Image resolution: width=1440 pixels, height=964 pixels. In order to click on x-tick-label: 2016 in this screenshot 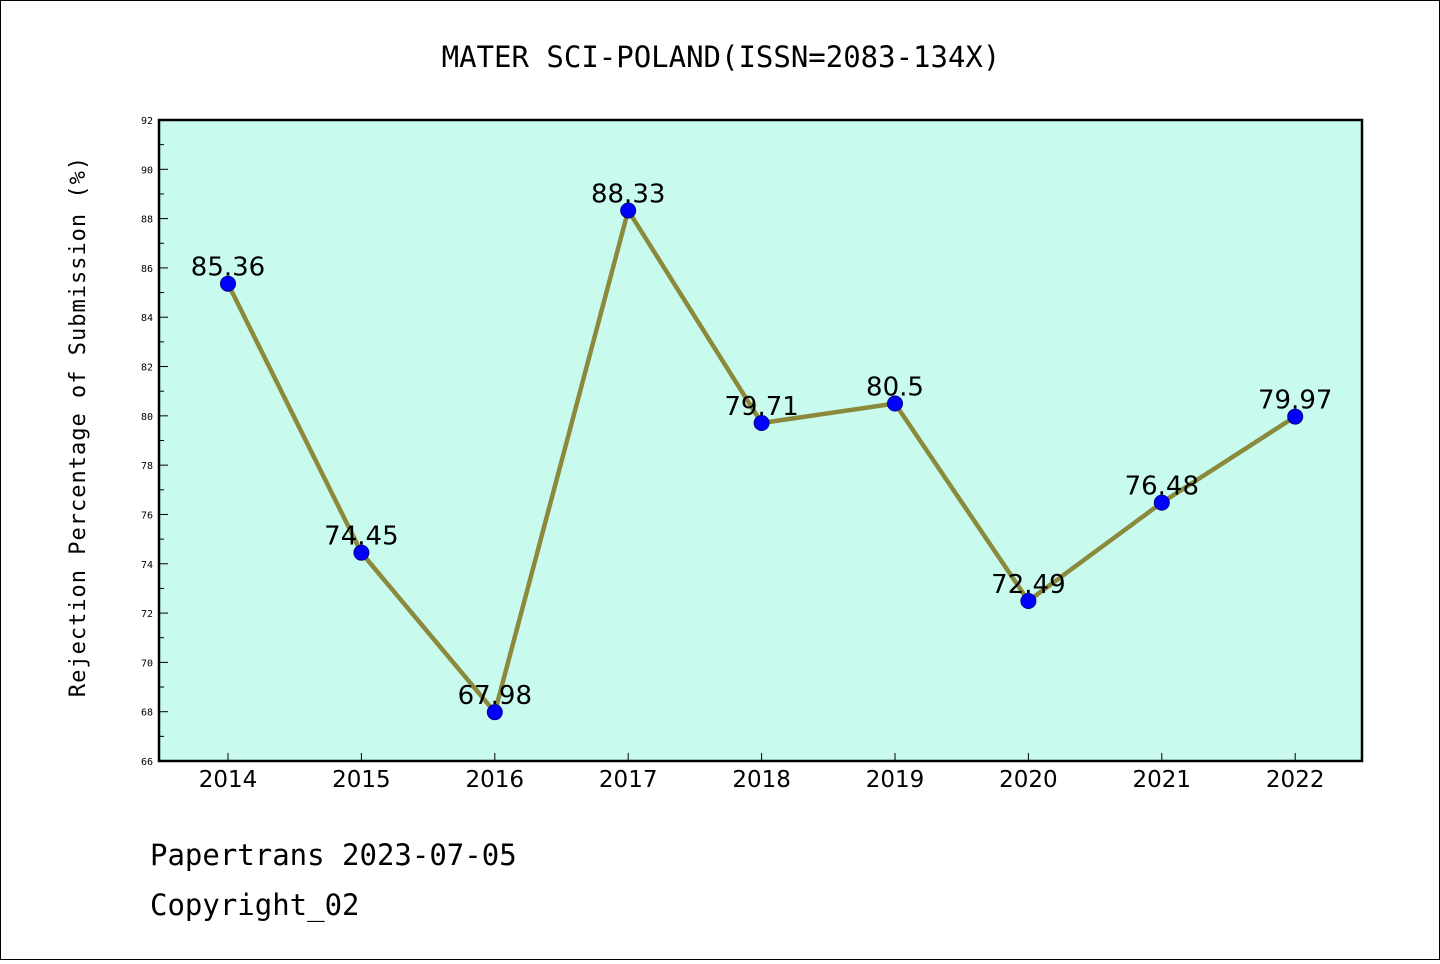, I will do `click(495, 780)`.